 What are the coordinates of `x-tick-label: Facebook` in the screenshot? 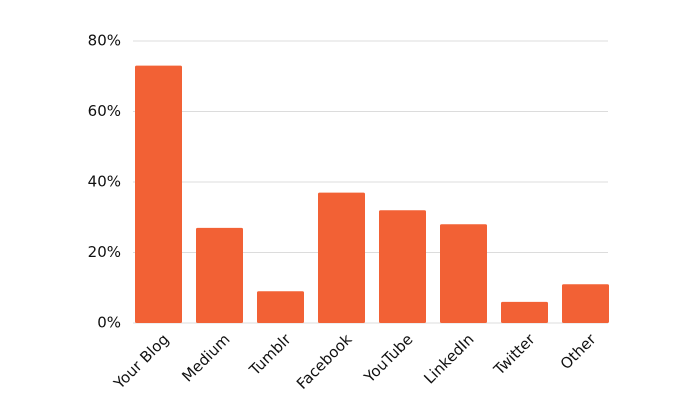 It's located at (324, 361).